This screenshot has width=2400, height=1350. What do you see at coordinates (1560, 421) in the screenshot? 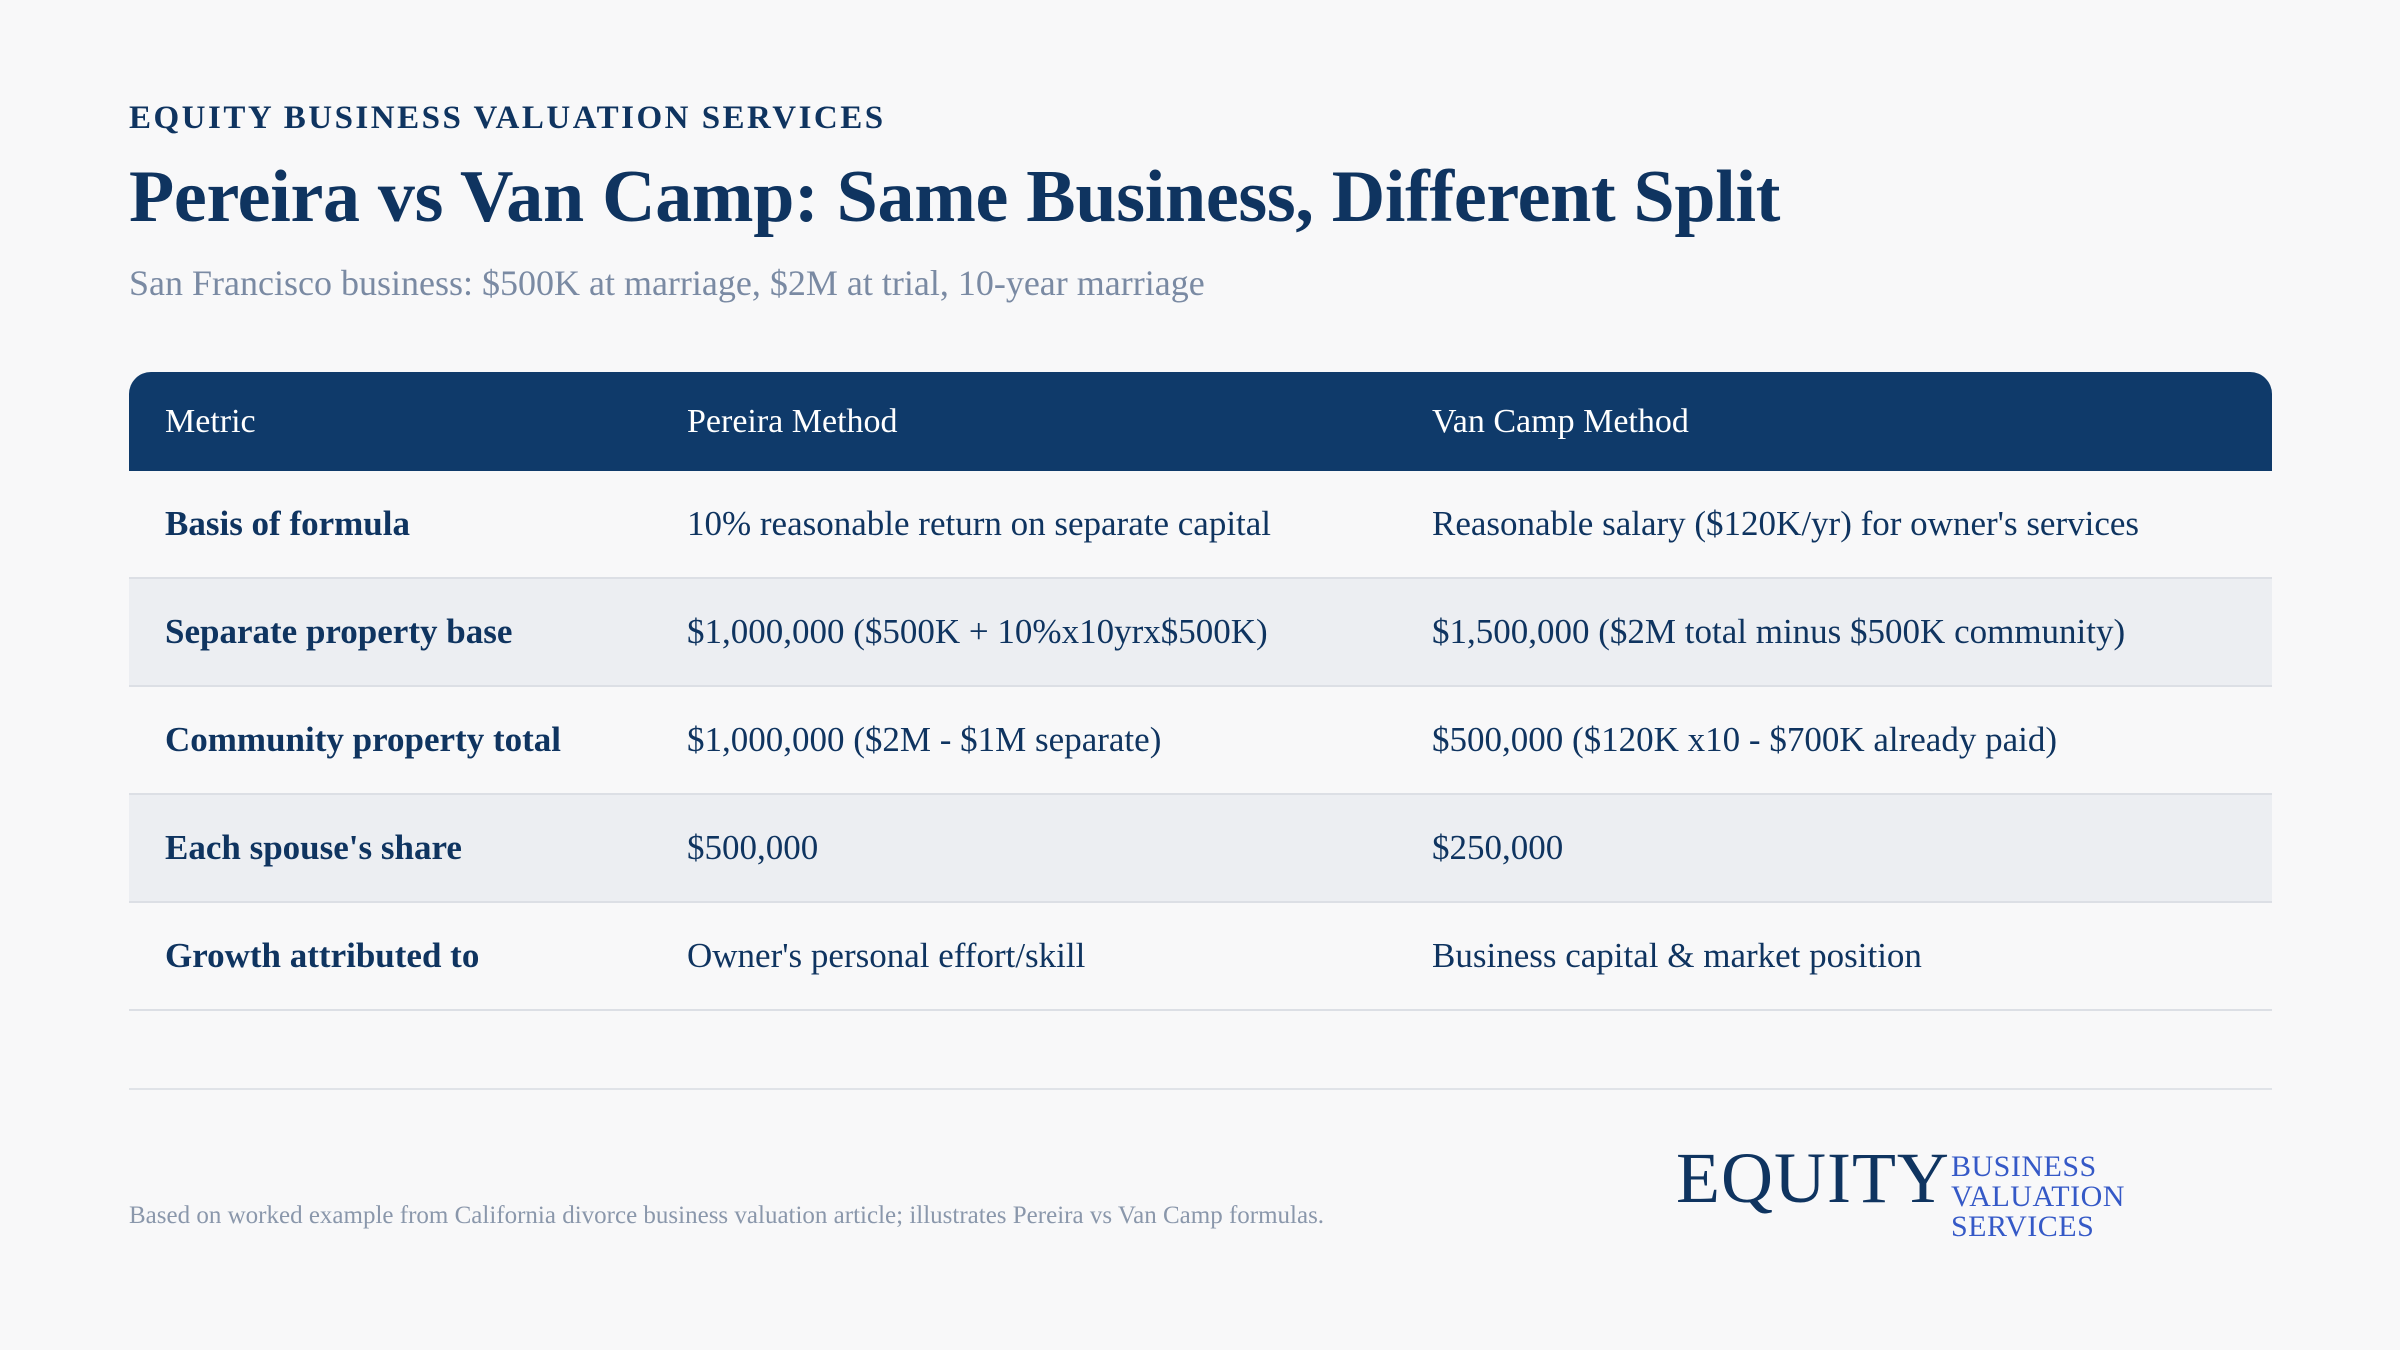
I see `column-header-vancamp: Van Camp Method` at bounding box center [1560, 421].